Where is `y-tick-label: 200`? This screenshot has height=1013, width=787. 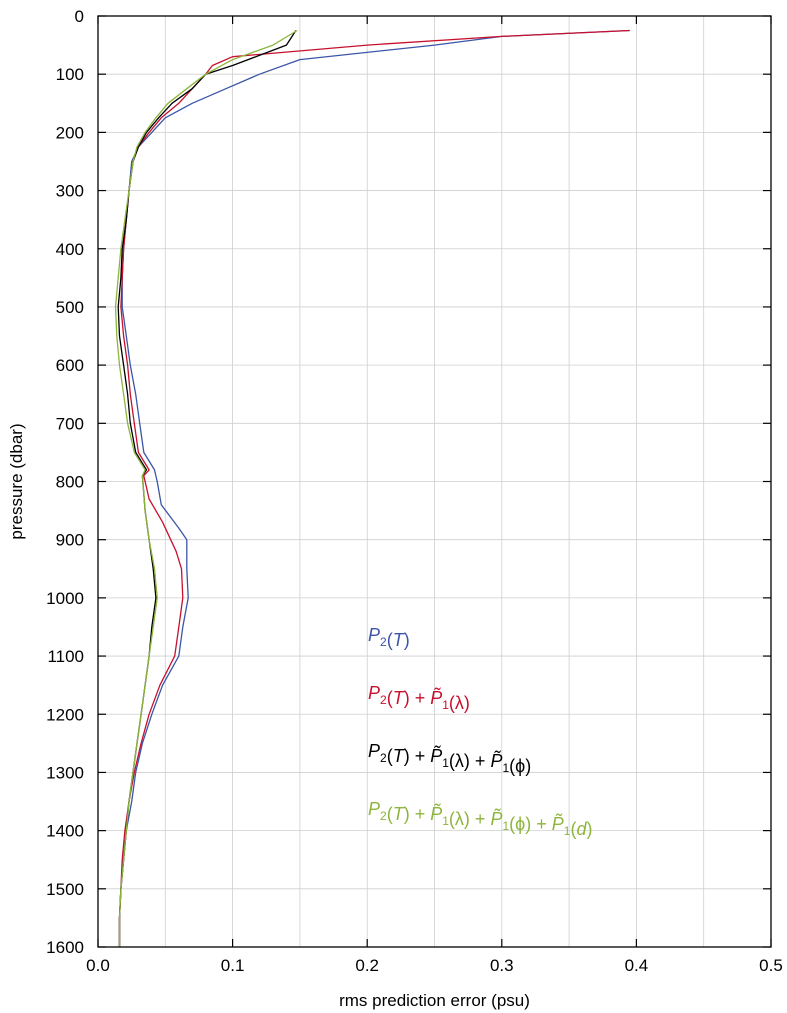
y-tick-label: 200 is located at coordinates (70, 132).